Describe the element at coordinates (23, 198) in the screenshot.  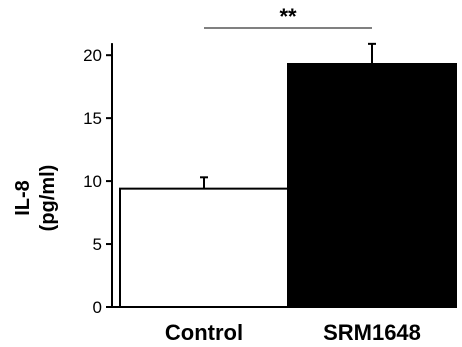
I see `y-axis-label-line1: IL-8` at that location.